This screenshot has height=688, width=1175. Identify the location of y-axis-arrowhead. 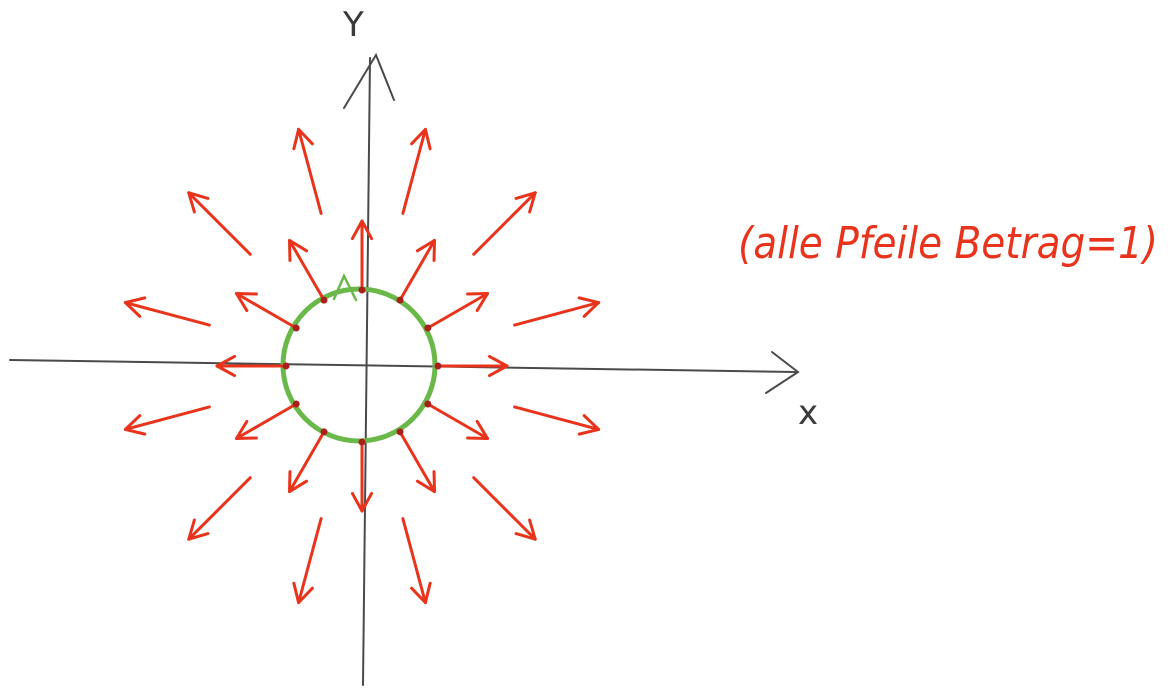
(369, 80).